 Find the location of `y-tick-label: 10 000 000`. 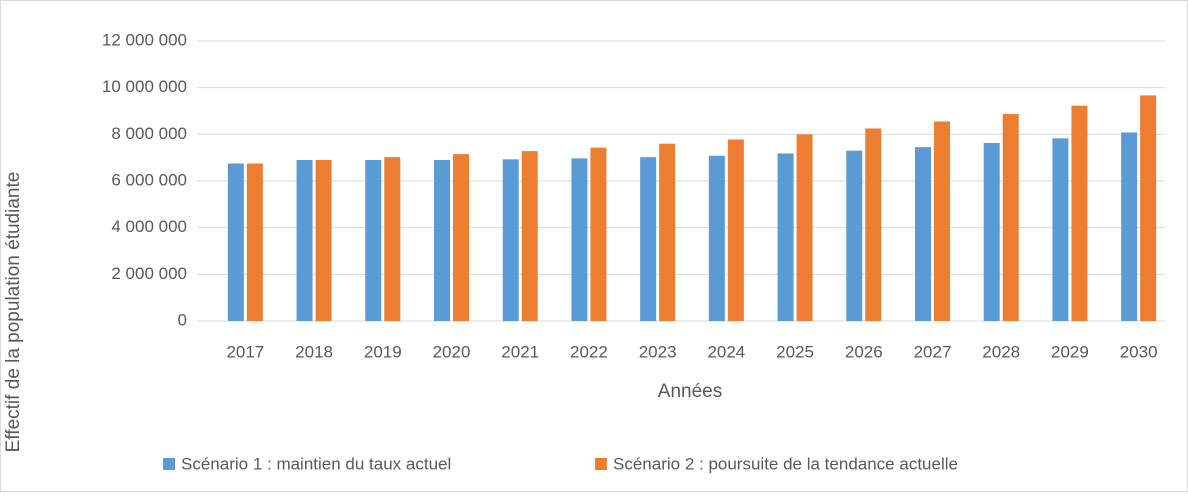

y-tick-label: 10 000 000 is located at coordinates (144, 86).